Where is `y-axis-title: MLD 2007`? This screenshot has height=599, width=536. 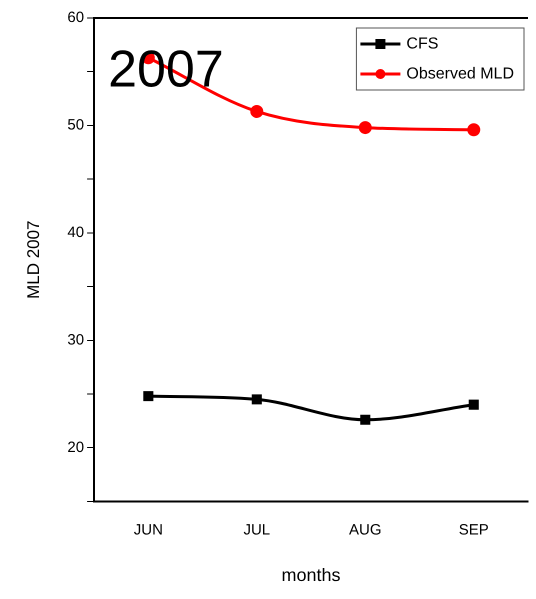 y-axis-title: MLD 2007 is located at coordinates (33, 259).